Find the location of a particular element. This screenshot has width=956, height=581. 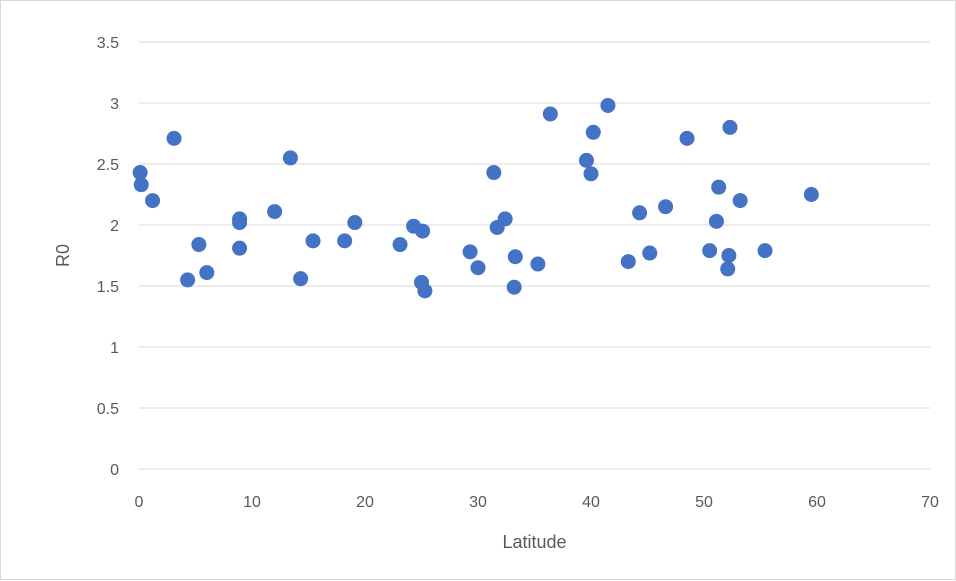

y-tick-label: 0.5 is located at coordinates (108, 409).